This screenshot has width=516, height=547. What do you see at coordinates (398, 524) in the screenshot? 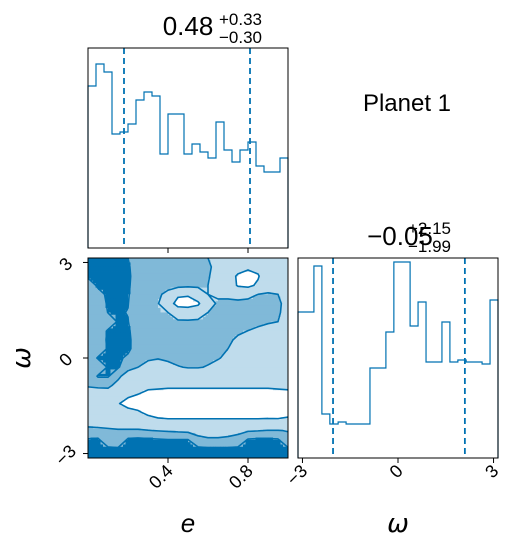
I see `xlabel-omega: ω` at bounding box center [398, 524].